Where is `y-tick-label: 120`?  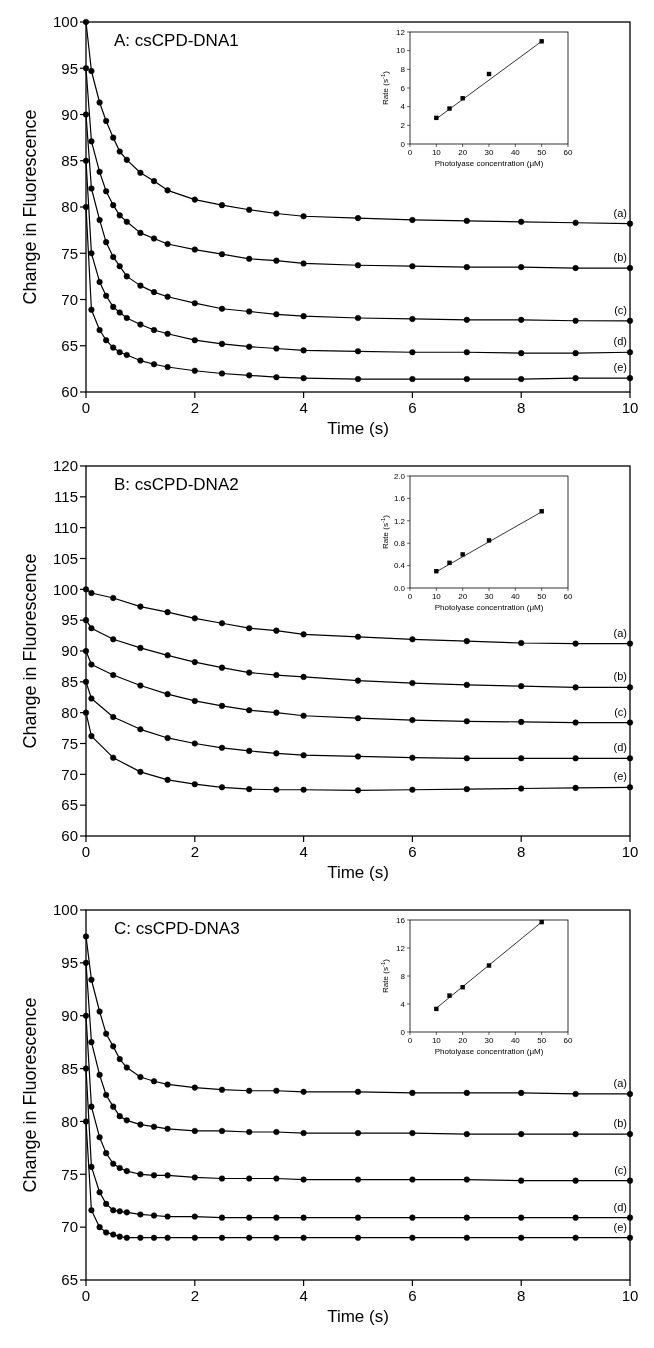 y-tick-label: 120 is located at coordinates (65, 466).